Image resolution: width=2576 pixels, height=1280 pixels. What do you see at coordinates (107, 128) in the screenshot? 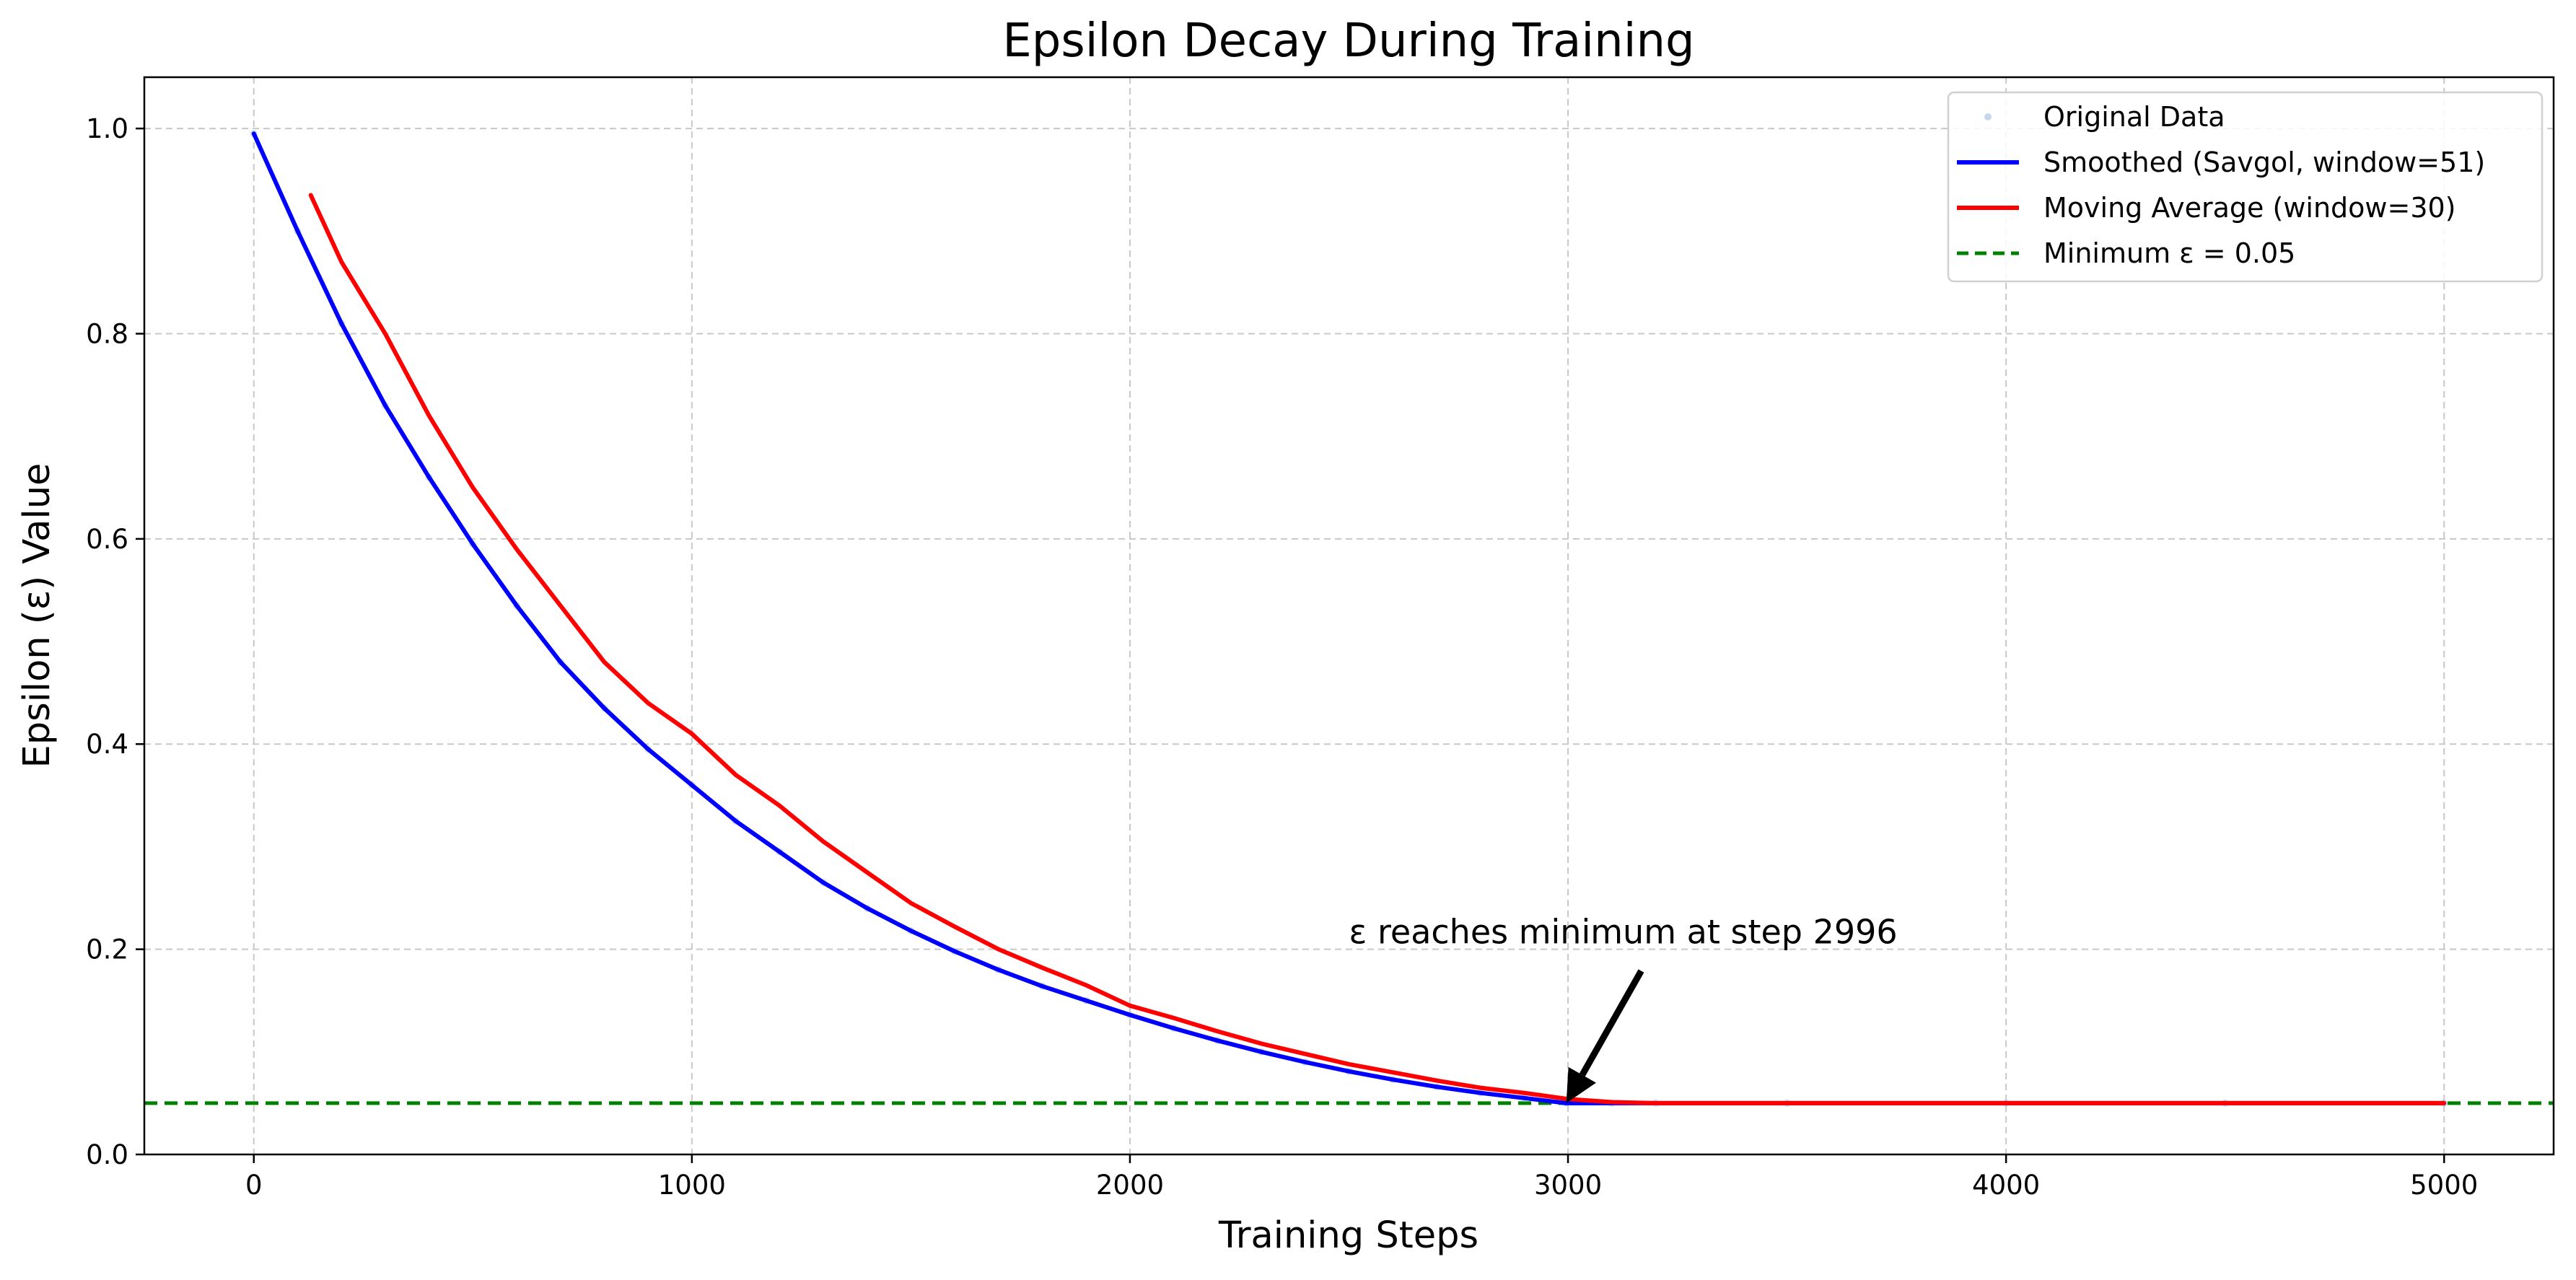
I see `y-tick-label: 1.0` at bounding box center [107, 128].